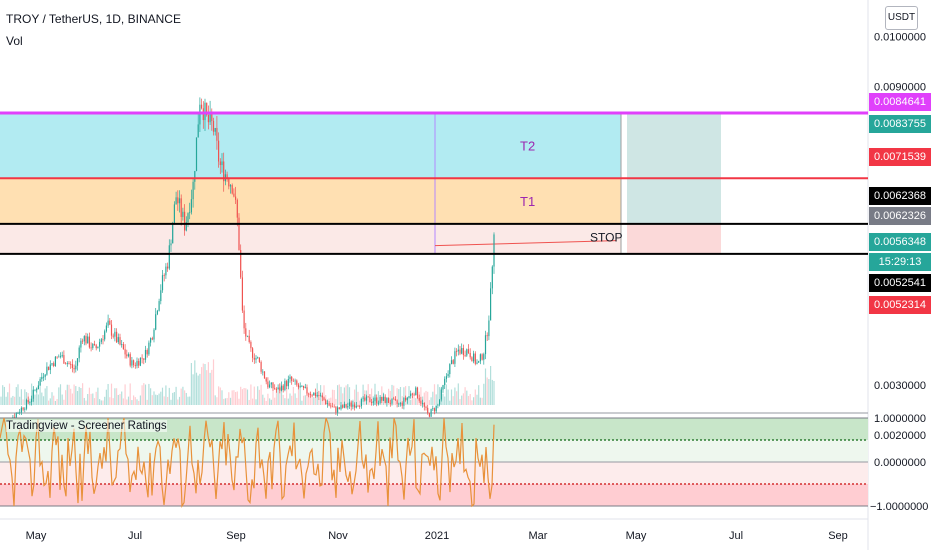  Describe the element at coordinates (310, 238) in the screenshot. I see `zone-stop` at that location.